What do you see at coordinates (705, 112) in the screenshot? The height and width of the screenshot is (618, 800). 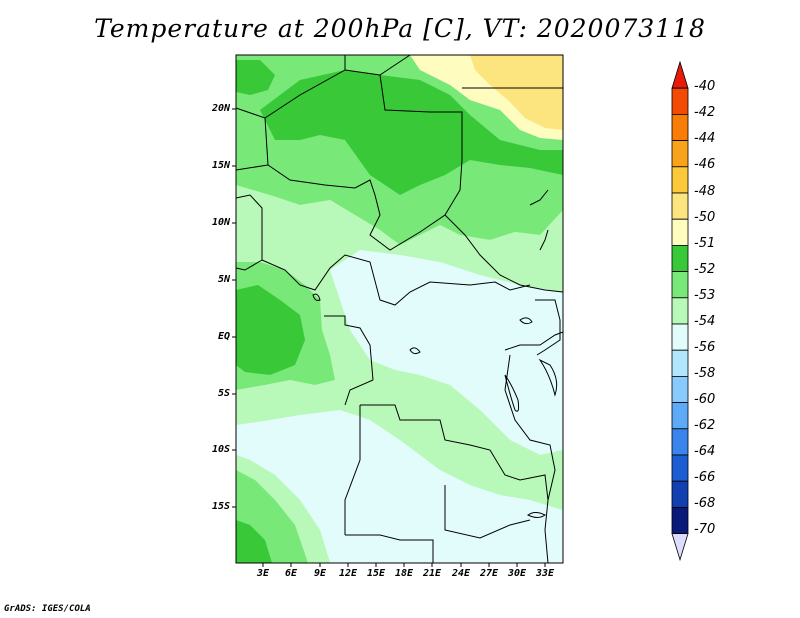 I see `colorbar-label: -42` at bounding box center [705, 112].